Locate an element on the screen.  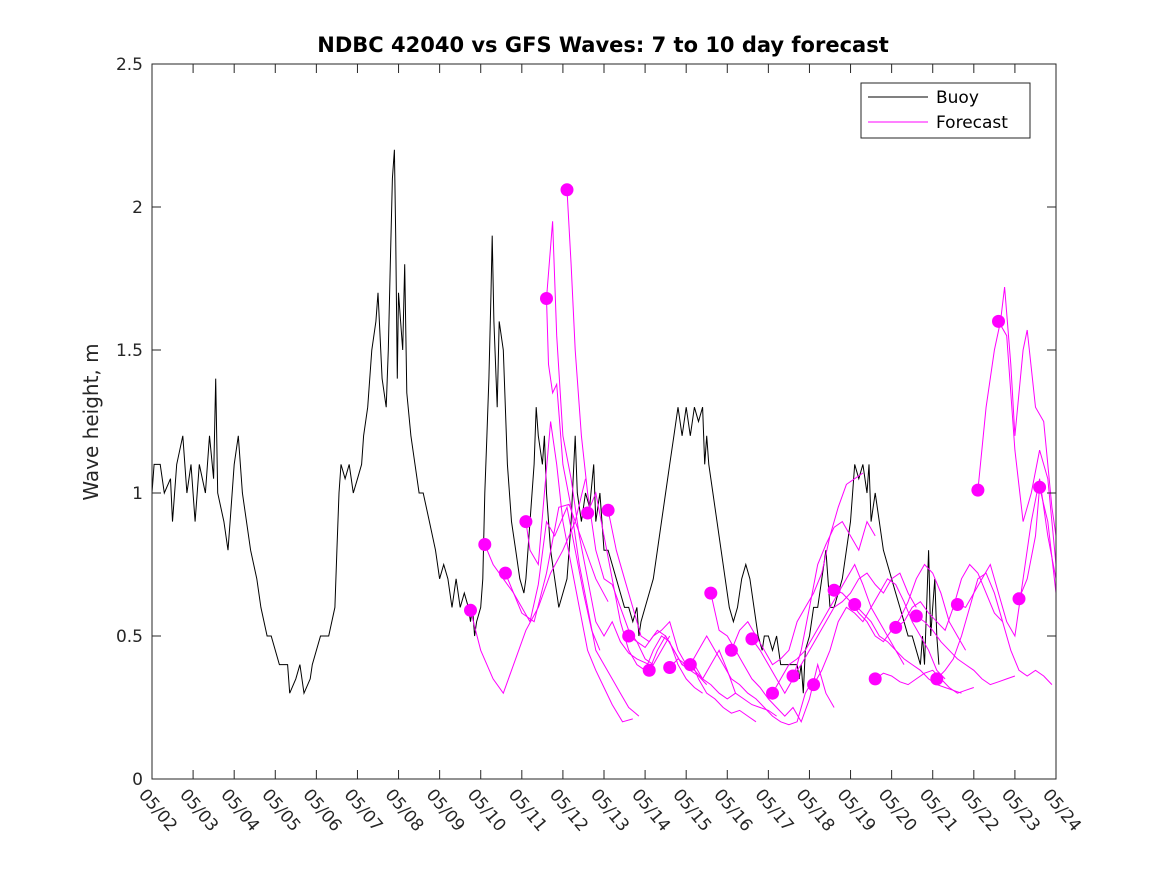
x-tick-label-22: 05/23 is located at coordinates (1020, 810).